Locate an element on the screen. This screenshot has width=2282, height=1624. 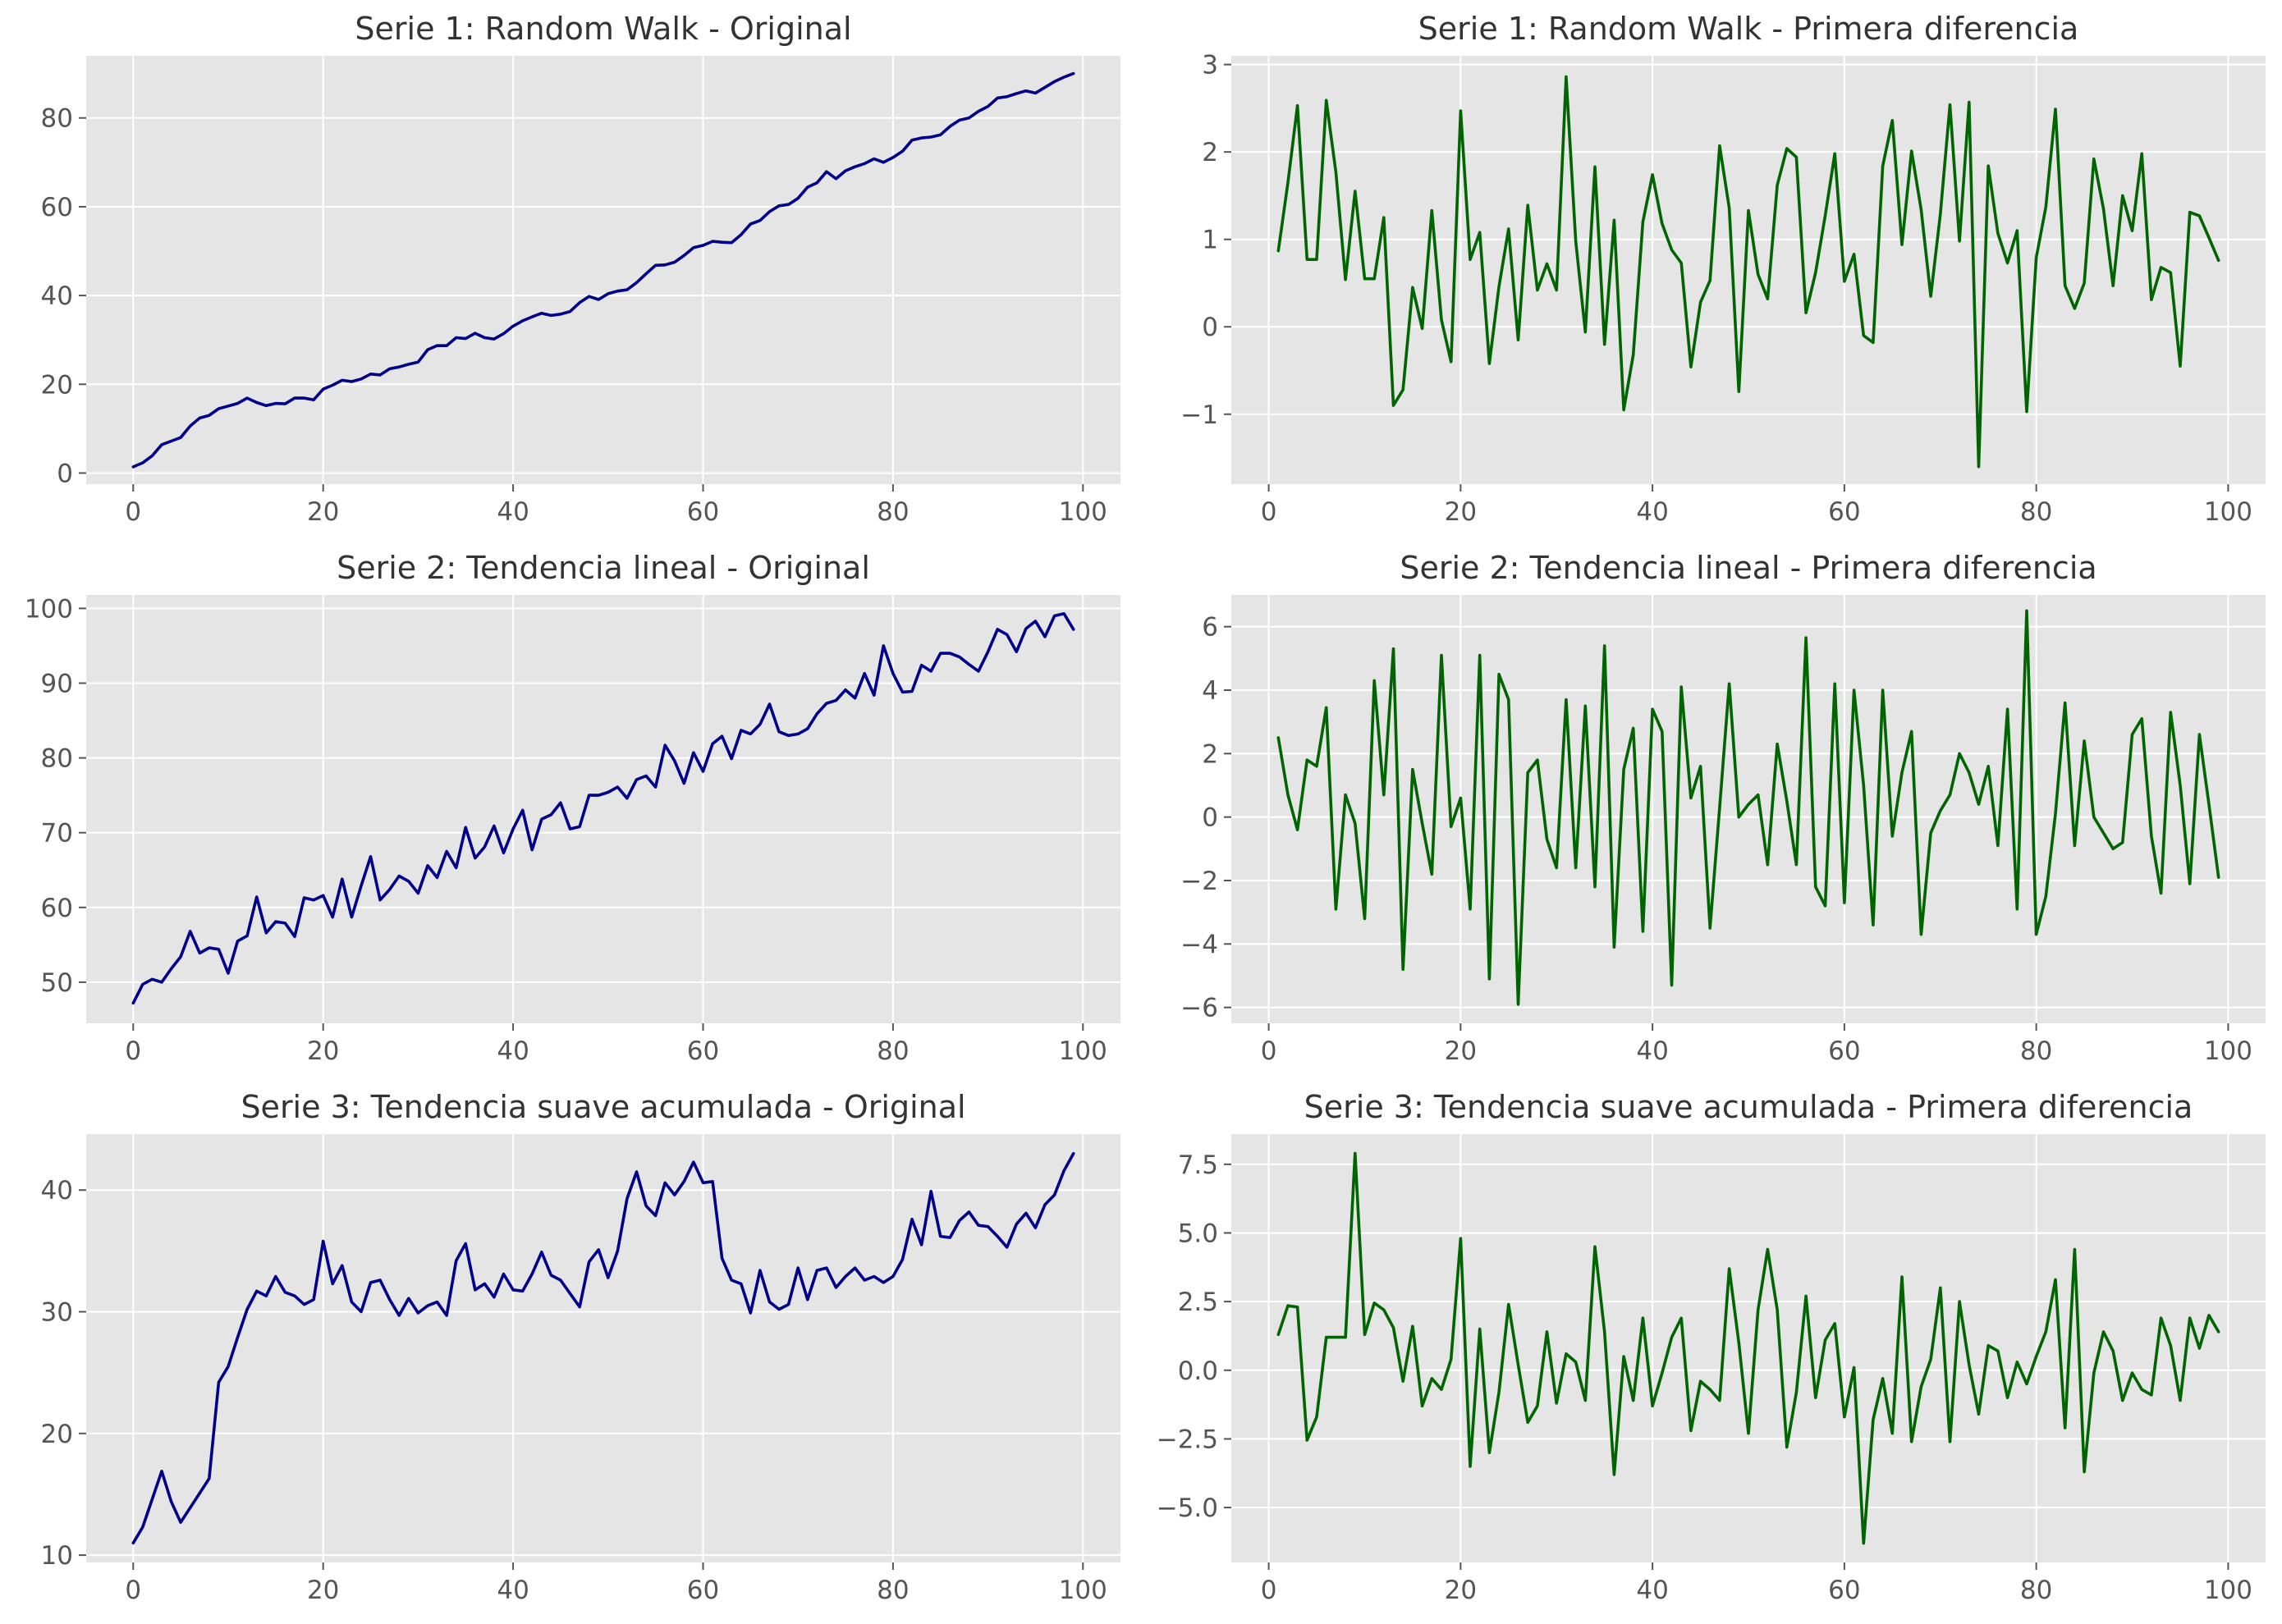
y-tick-label: 7.5 is located at coordinates (1198, 1165).